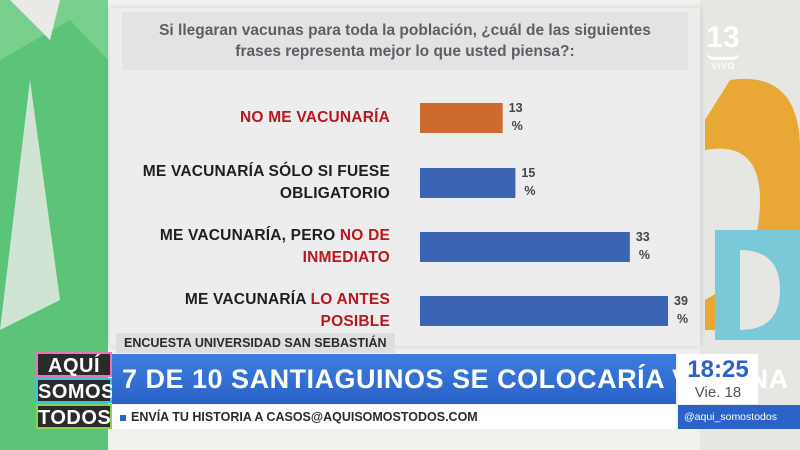 This screenshot has width=800, height=450. Describe the element at coordinates (739, 417) in the screenshot. I see `social-handle: @aqui_somostodos` at that location.